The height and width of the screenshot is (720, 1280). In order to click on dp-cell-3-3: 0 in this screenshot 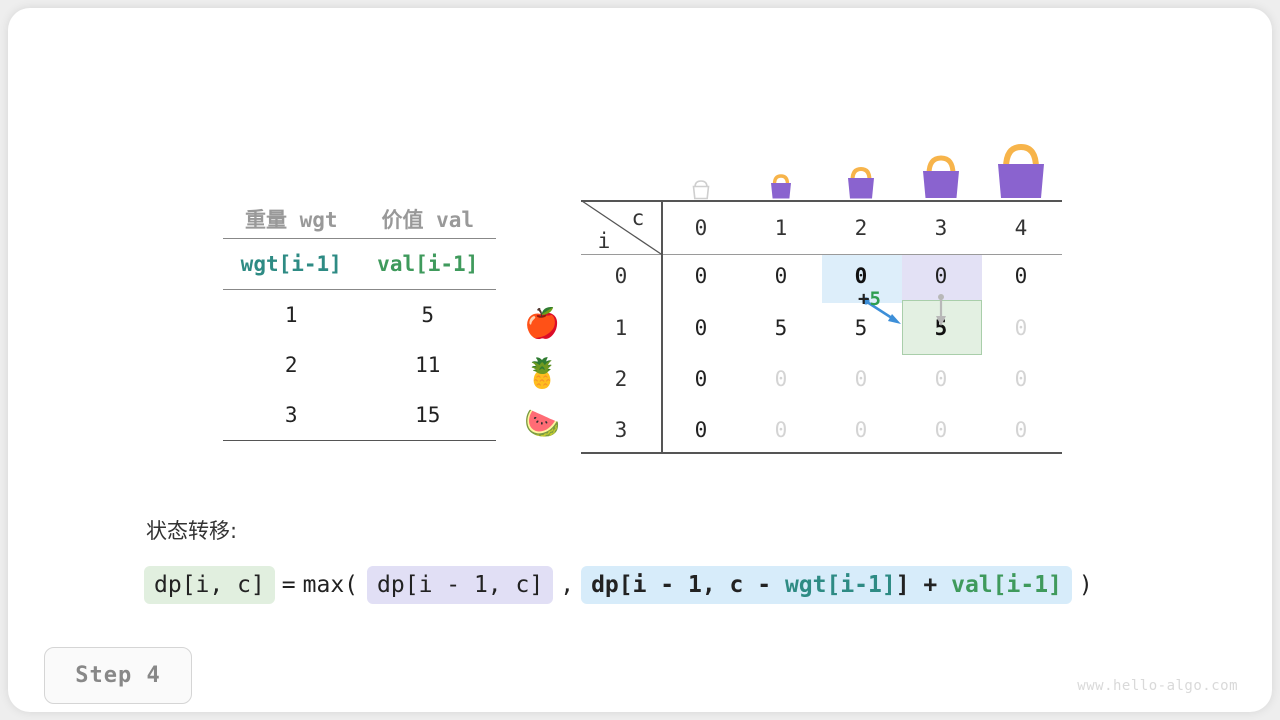, I will do `click(941, 430)`.